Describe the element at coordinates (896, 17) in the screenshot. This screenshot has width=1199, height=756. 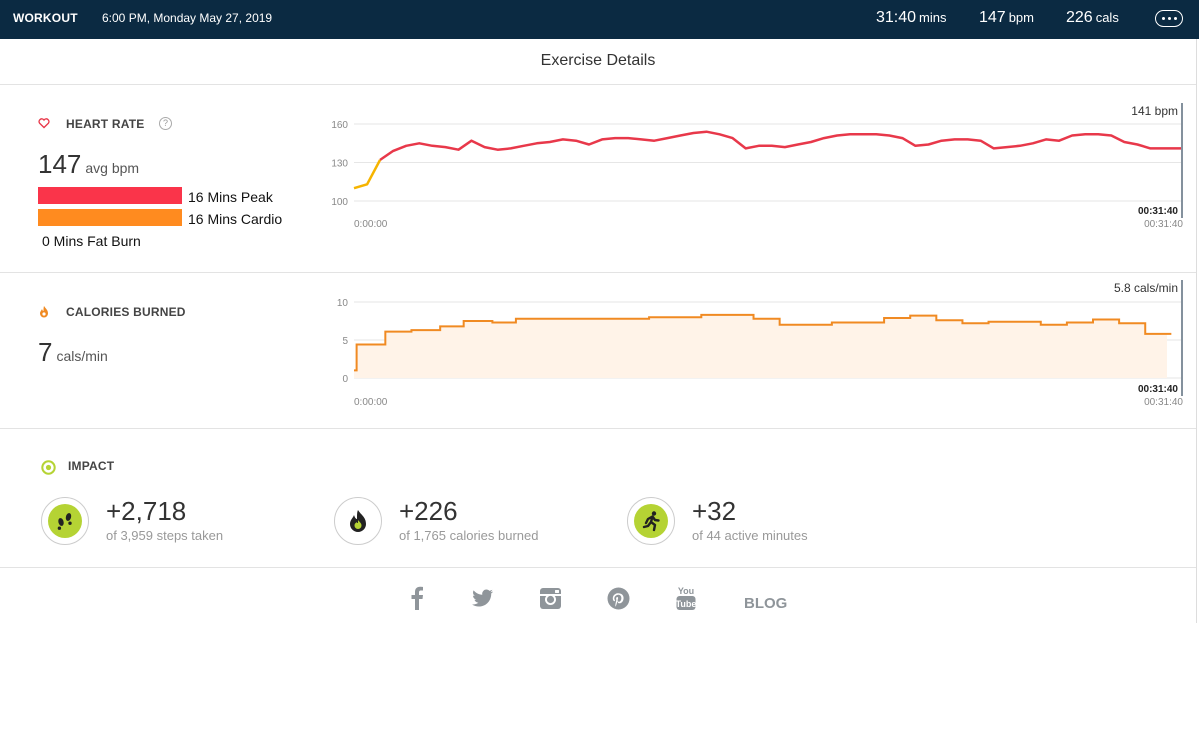
I see `duration-value: 31:40` at that location.